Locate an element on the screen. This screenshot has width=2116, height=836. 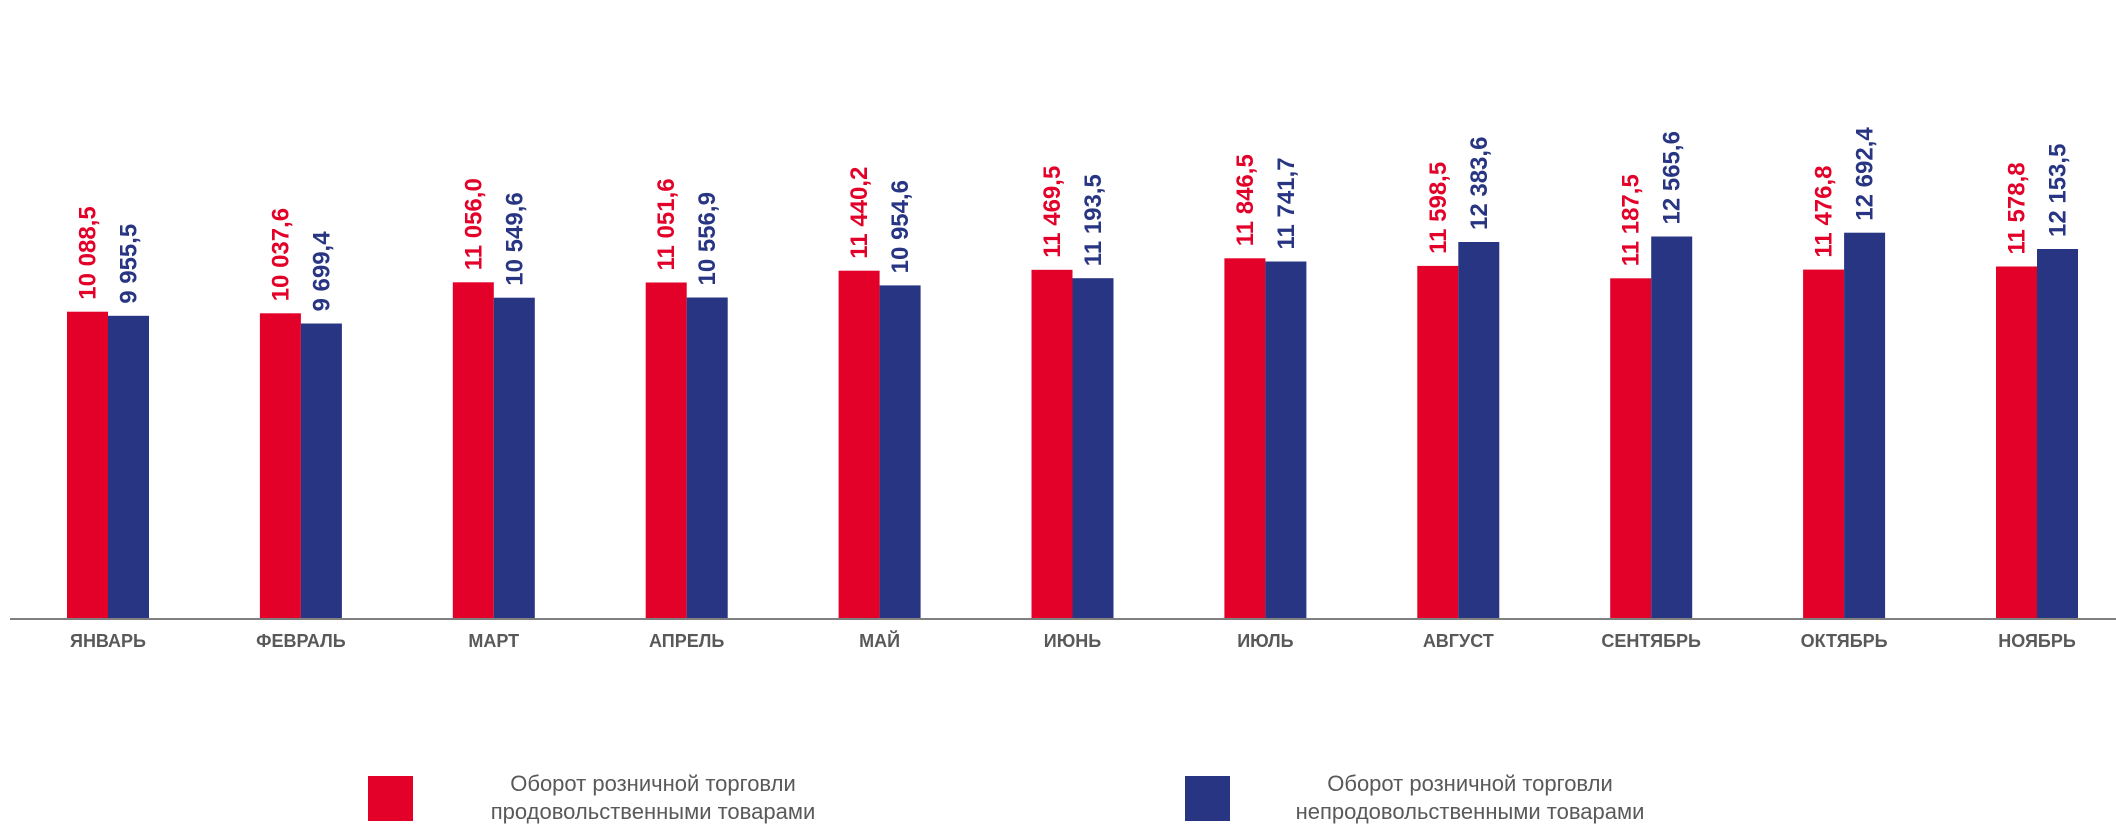
value-label-nonfood-6: 11 741,7 is located at coordinates (1286, 203).